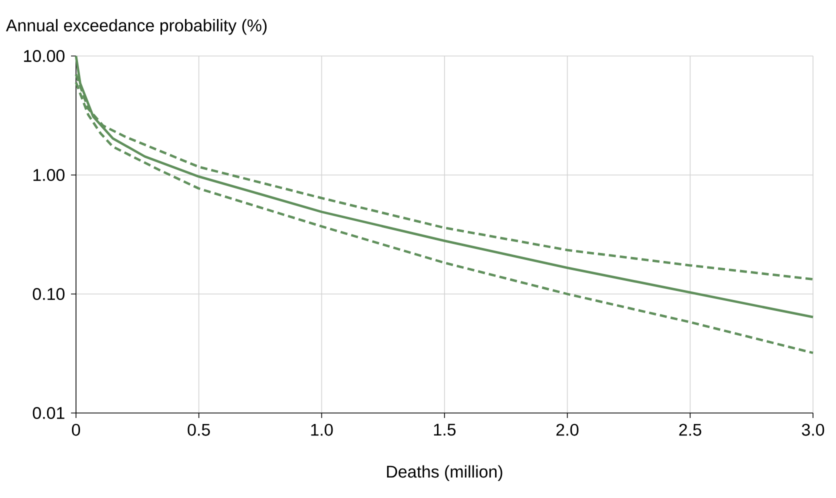 The image size is (836, 498). I want to click on x-tick-label: 2.5, so click(690, 430).